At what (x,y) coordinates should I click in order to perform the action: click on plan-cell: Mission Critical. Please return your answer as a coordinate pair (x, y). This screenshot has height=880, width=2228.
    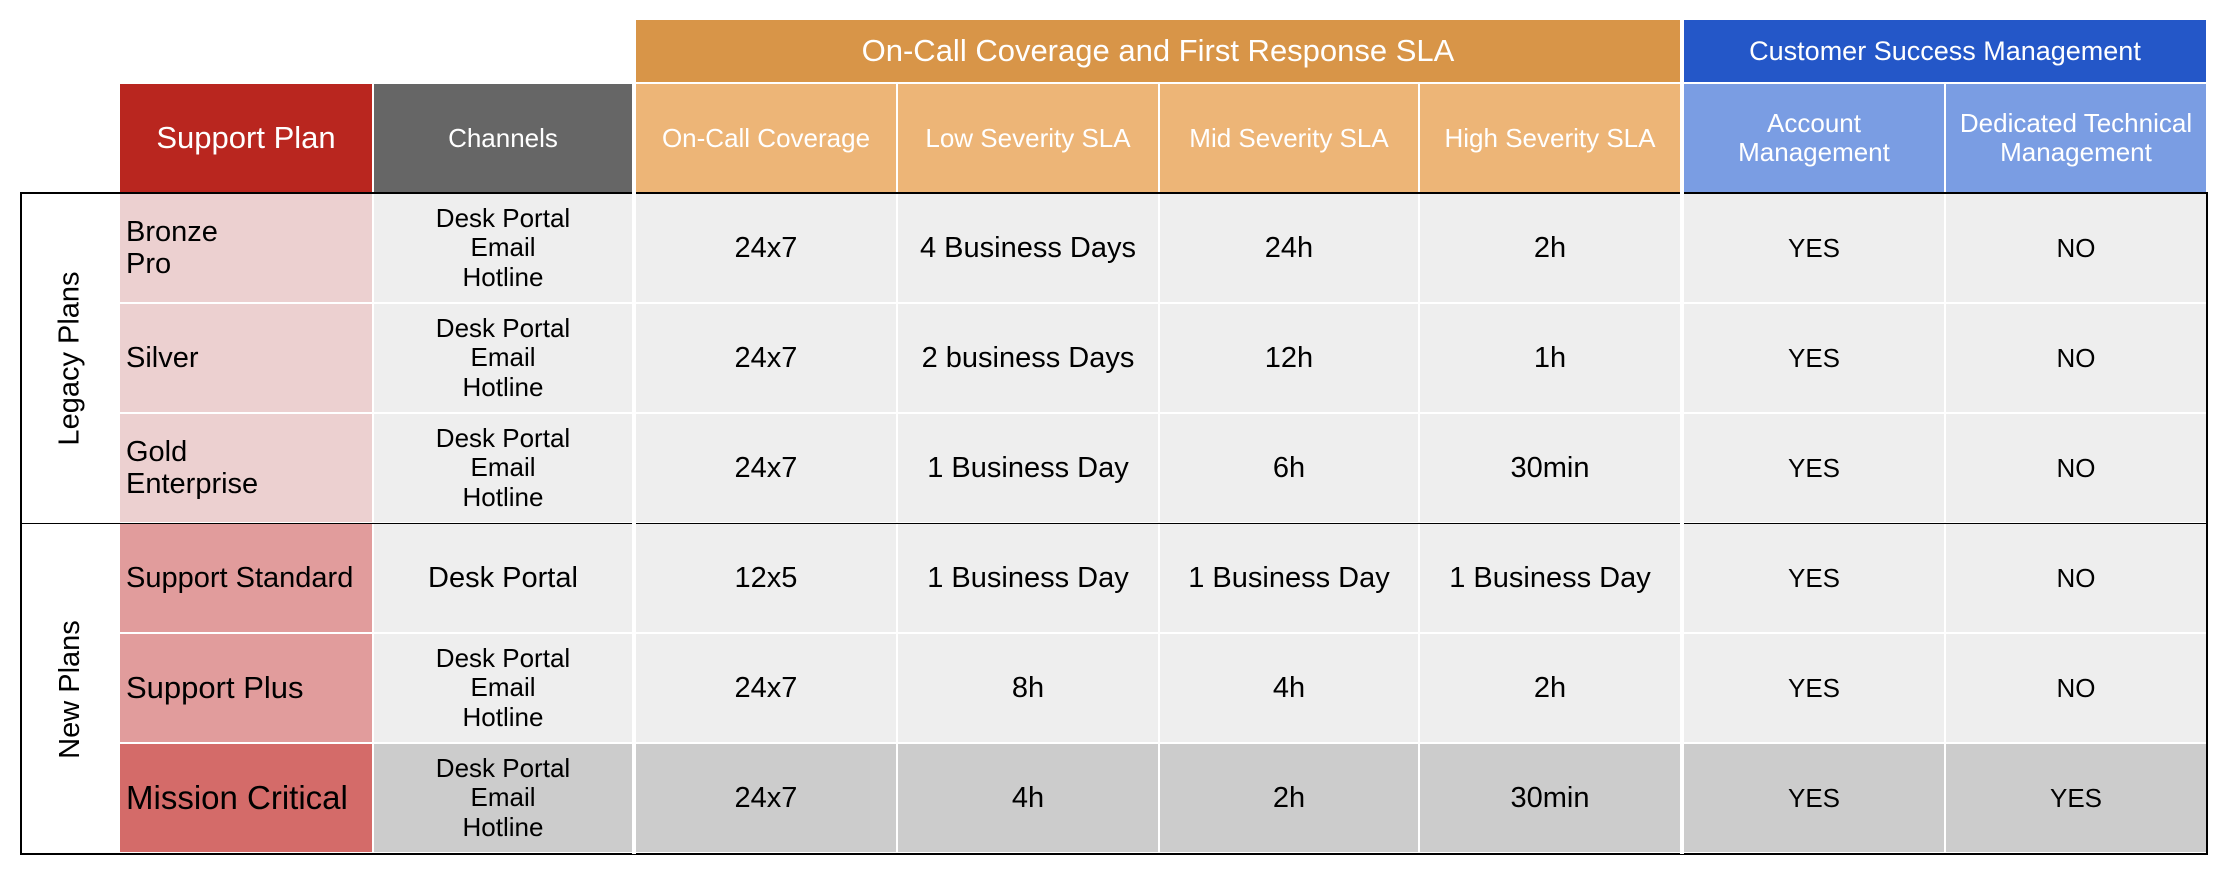
    Looking at the image, I should click on (246, 798).